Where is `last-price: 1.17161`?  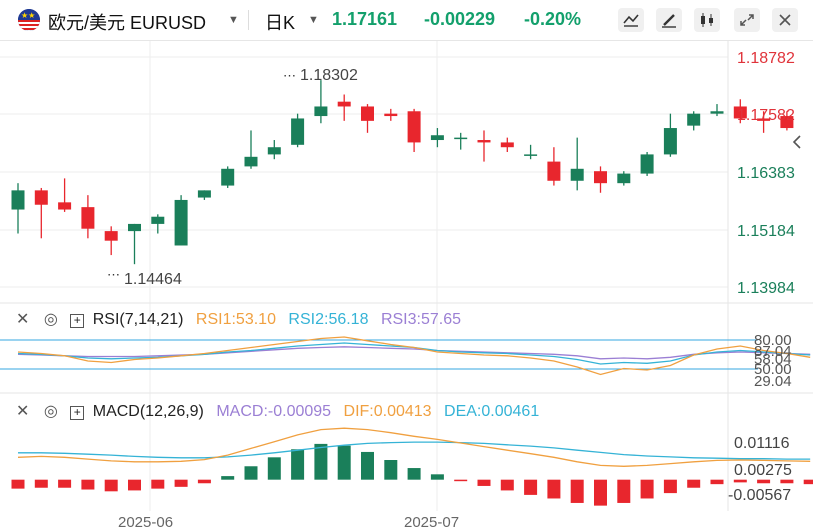 last-price: 1.17161 is located at coordinates (365, 19).